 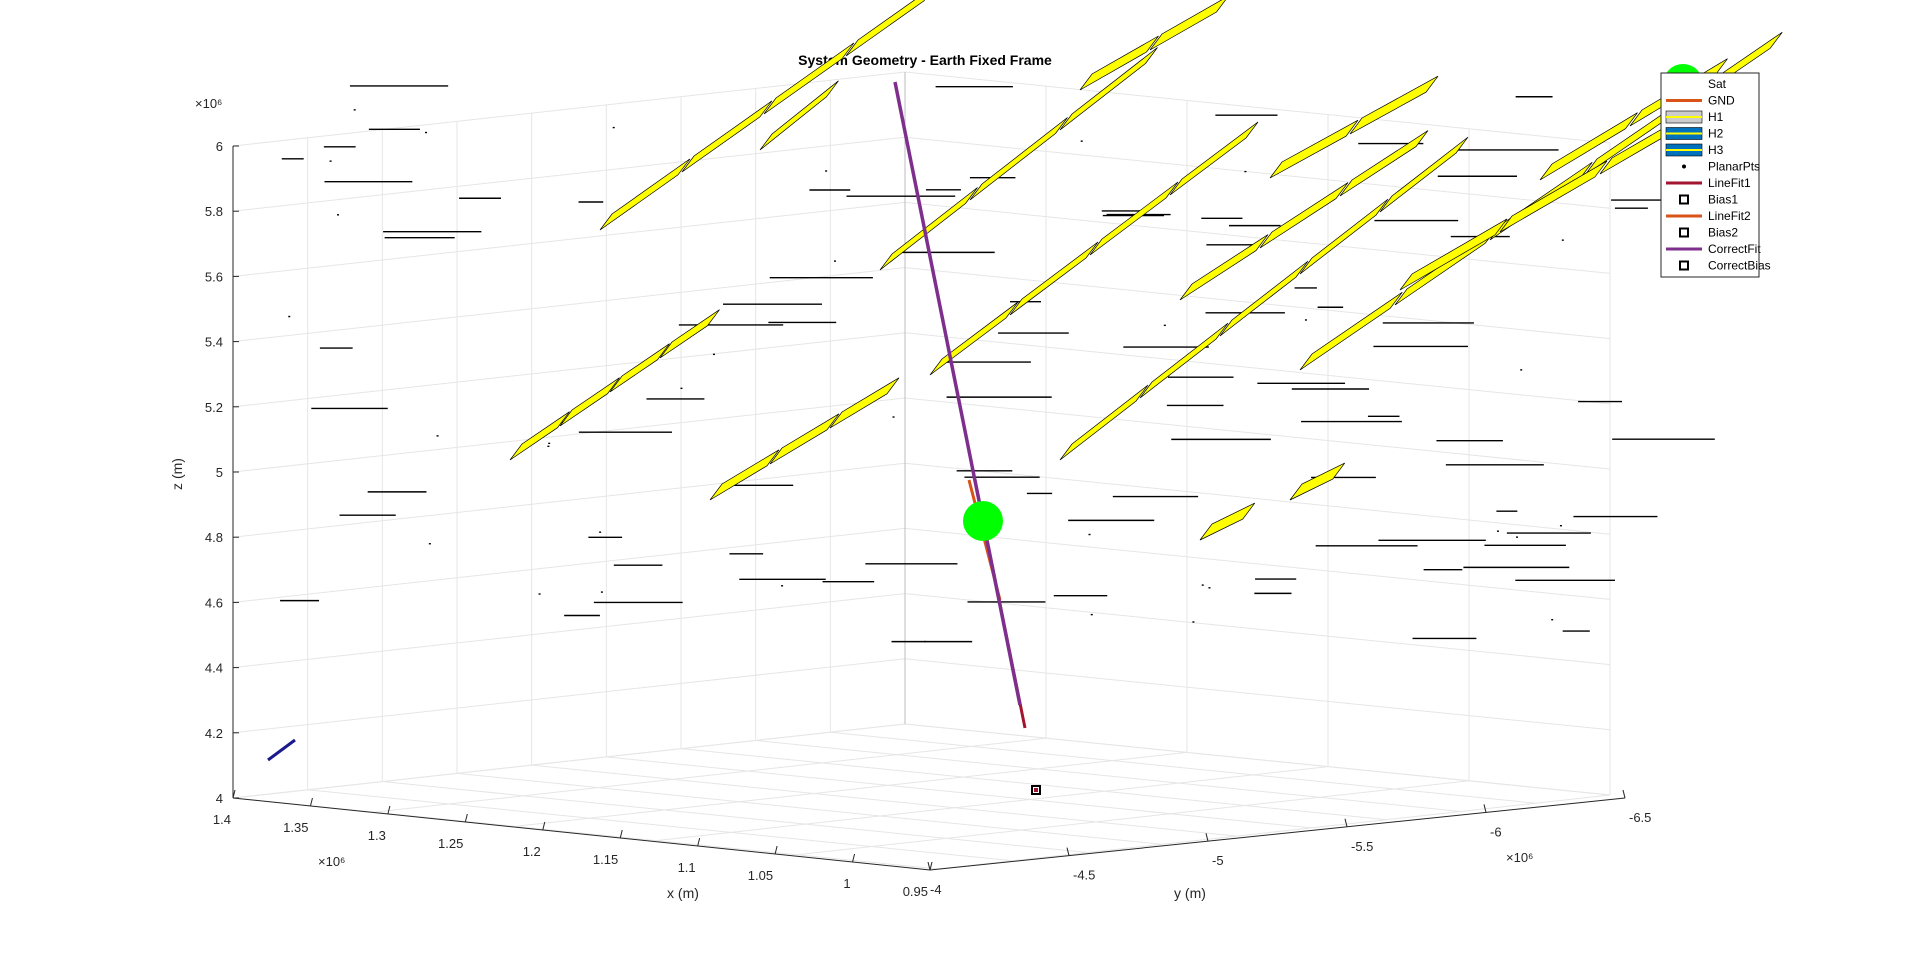 What do you see at coordinates (1721, 101) in the screenshot?
I see `legend-label: GND` at bounding box center [1721, 101].